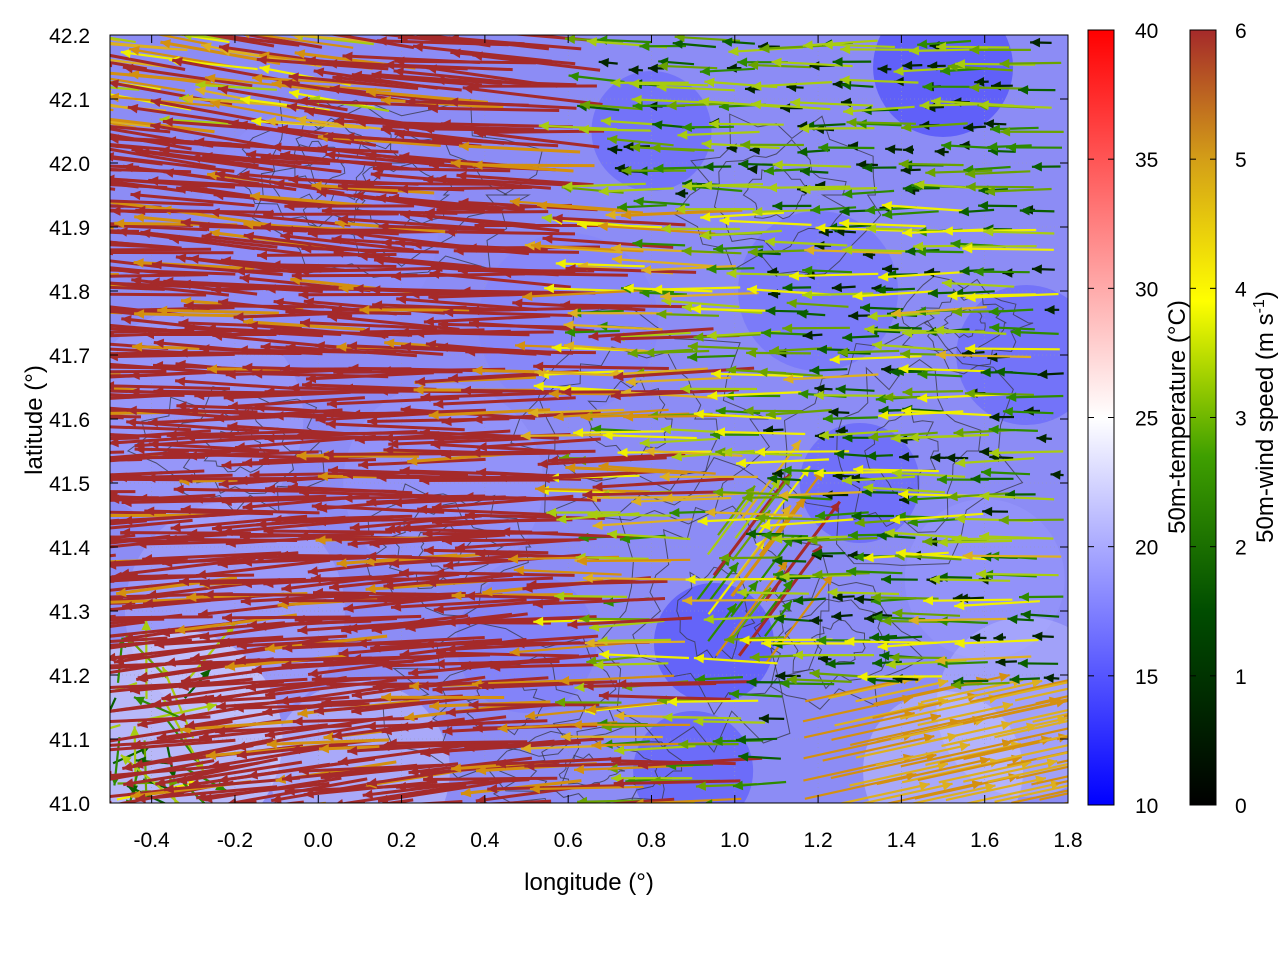 The height and width of the screenshot is (960, 1280). Describe the element at coordinates (776, 194) in the screenshot. I see `terrain-contour` at that location.